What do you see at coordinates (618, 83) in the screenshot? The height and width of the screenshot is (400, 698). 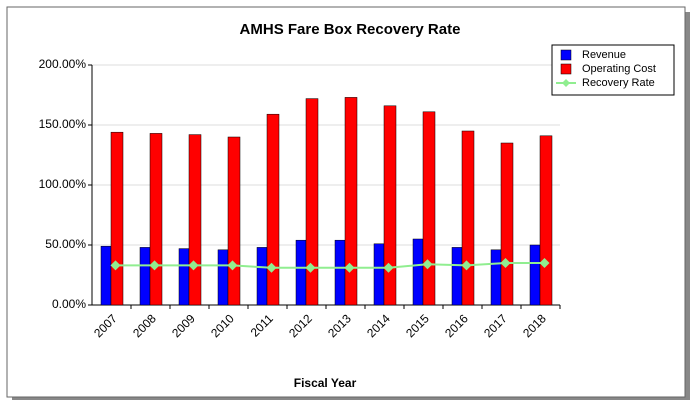 I see `legend-label: Recovery Rate` at bounding box center [618, 83].